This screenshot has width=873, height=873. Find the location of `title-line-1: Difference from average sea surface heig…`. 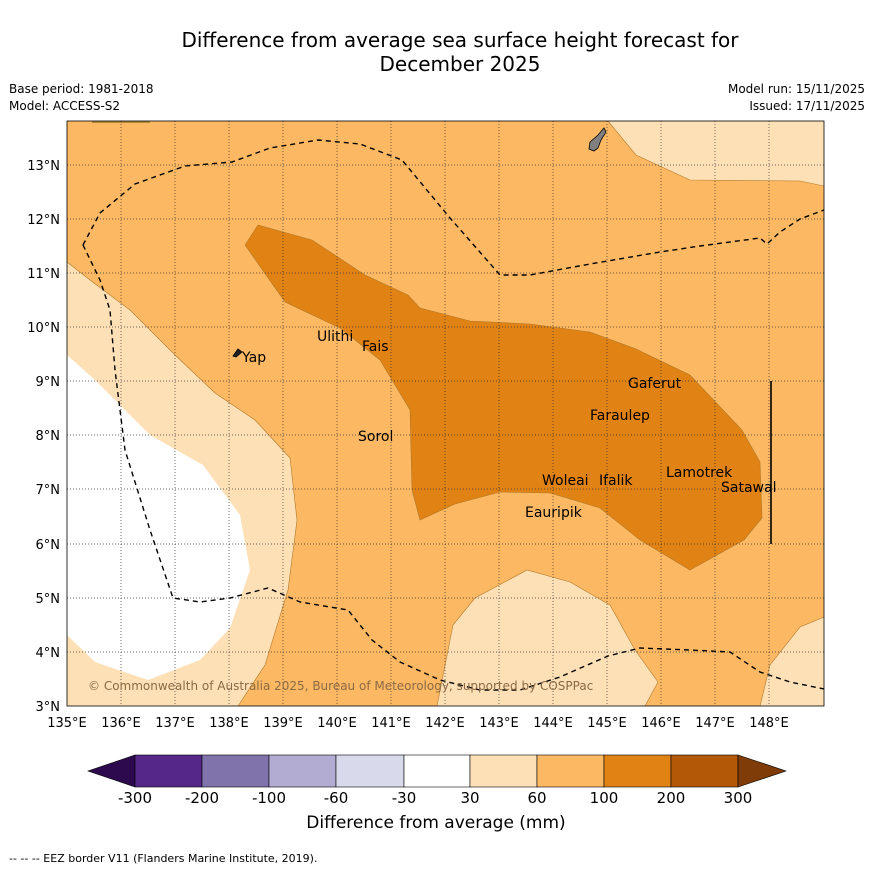

title-line-1: Difference from average sea surface heig… is located at coordinates (460, 40).